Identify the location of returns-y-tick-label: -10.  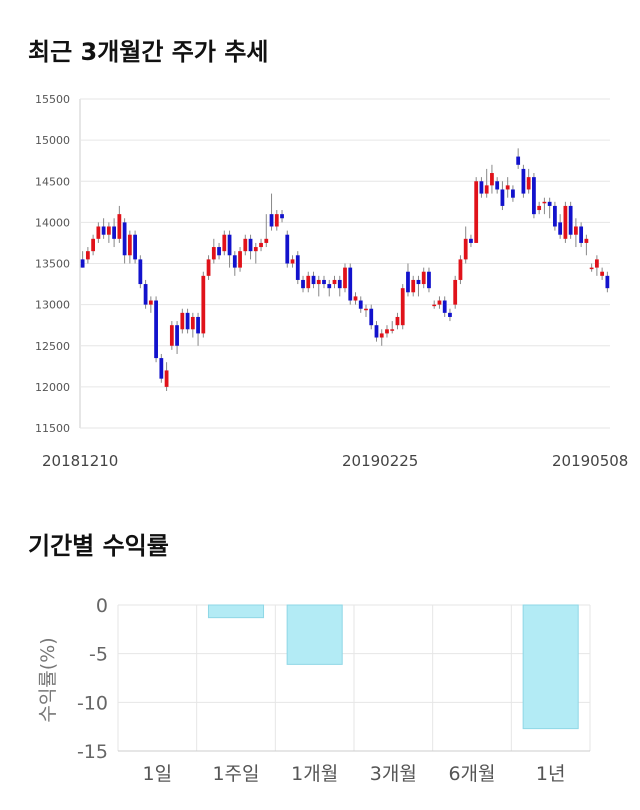
(92, 703).